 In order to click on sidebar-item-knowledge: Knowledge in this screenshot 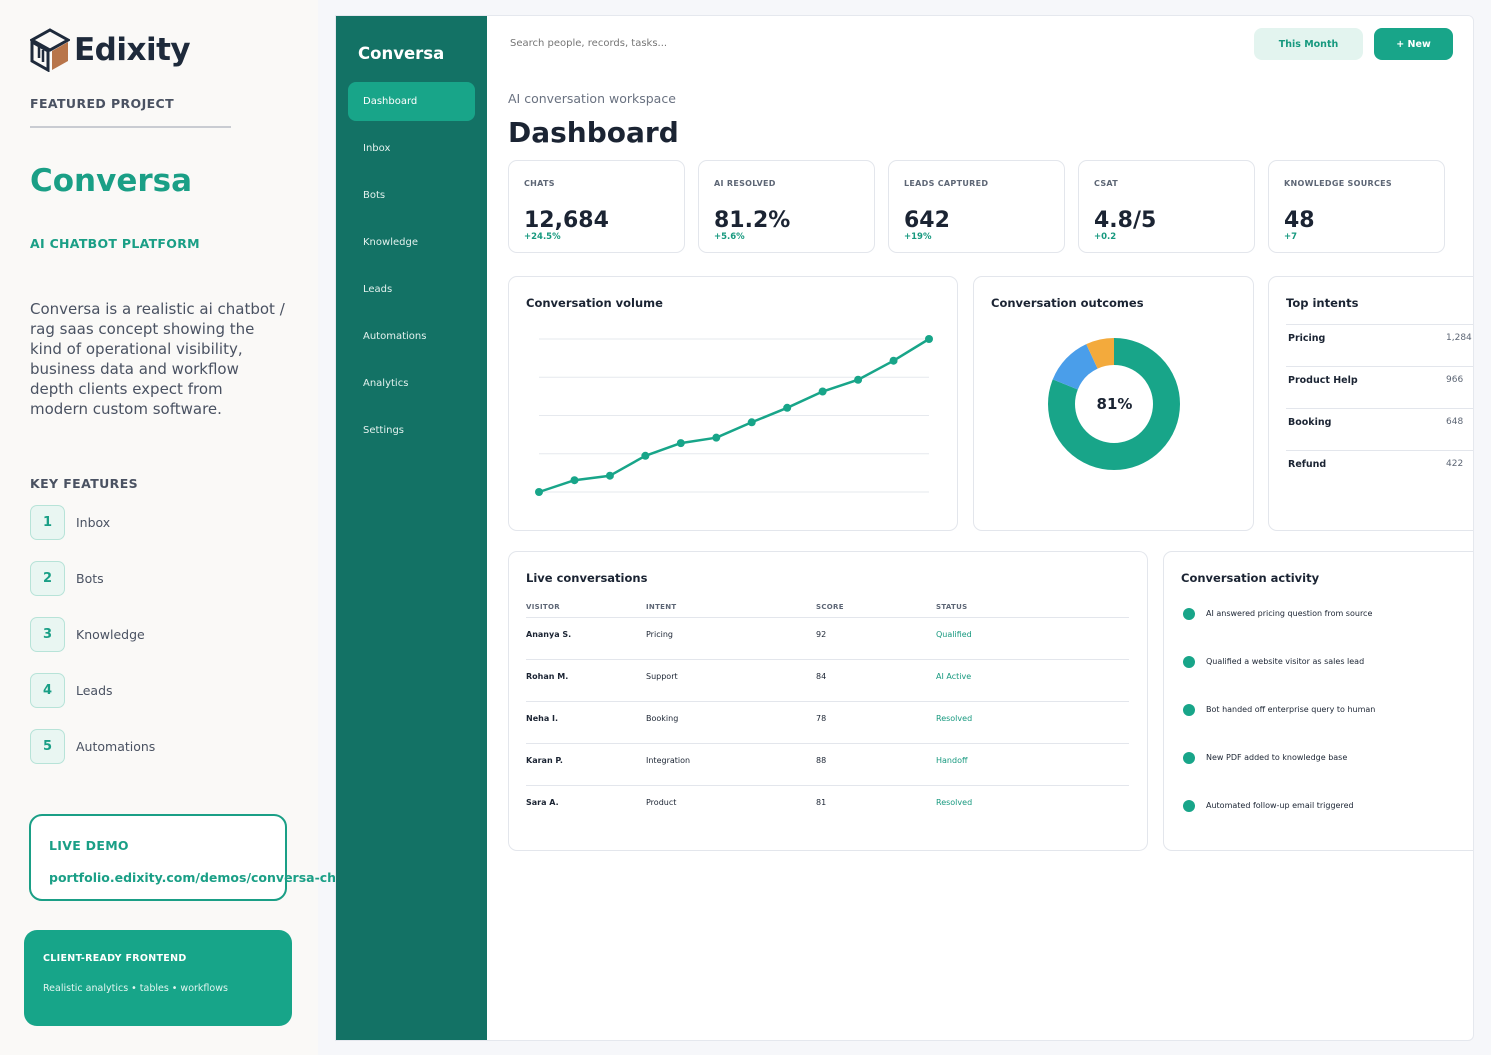, I will do `click(390, 242)`.